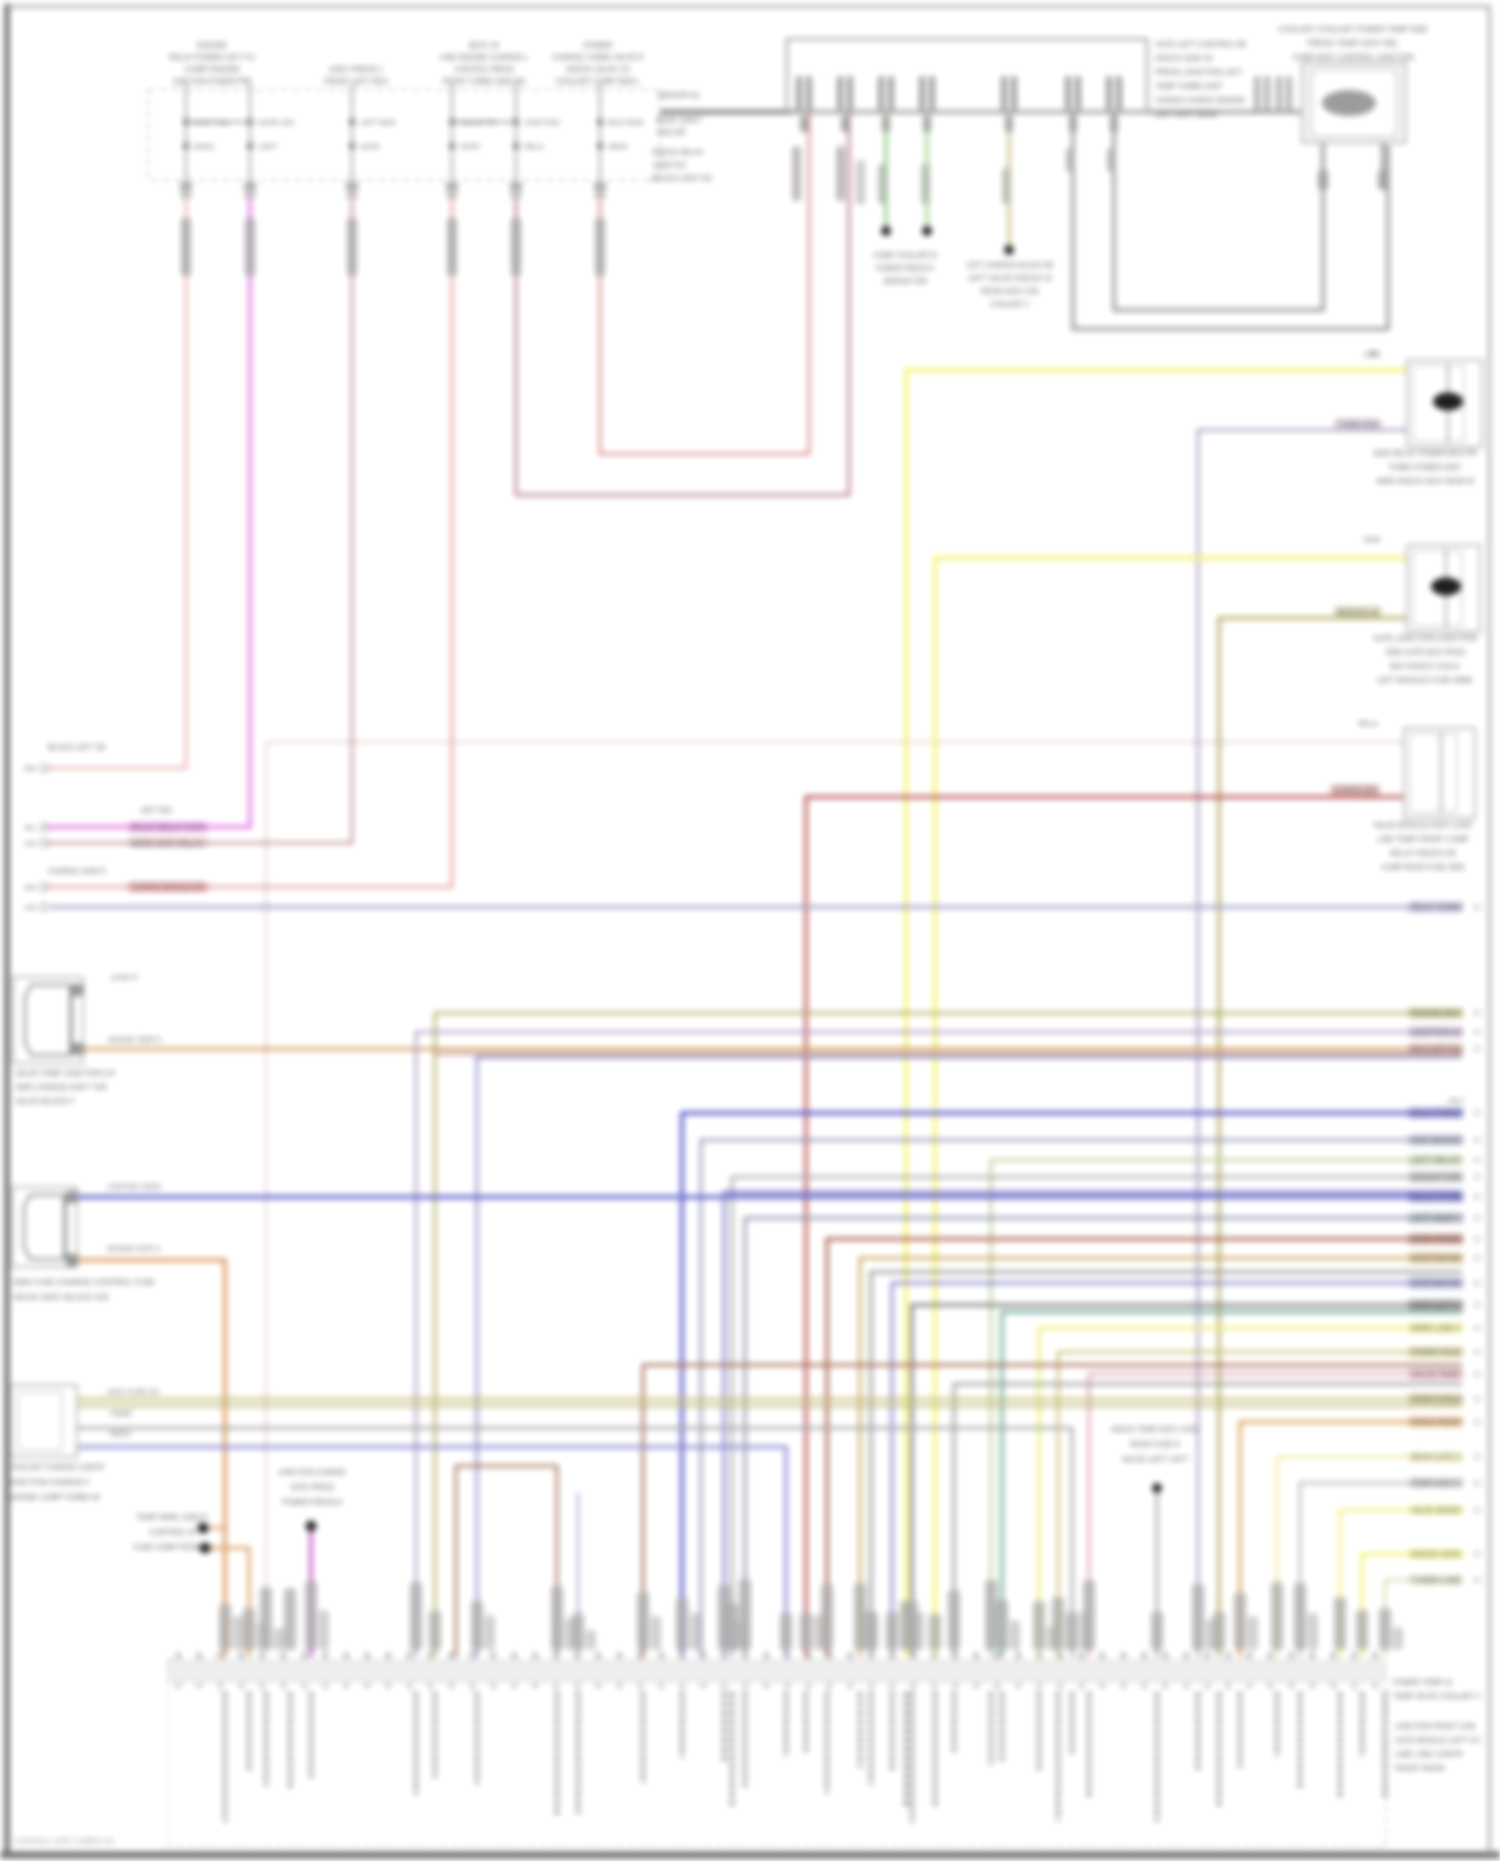  I want to click on svg-text: JUNCTION MO, so click(1436, 1258).